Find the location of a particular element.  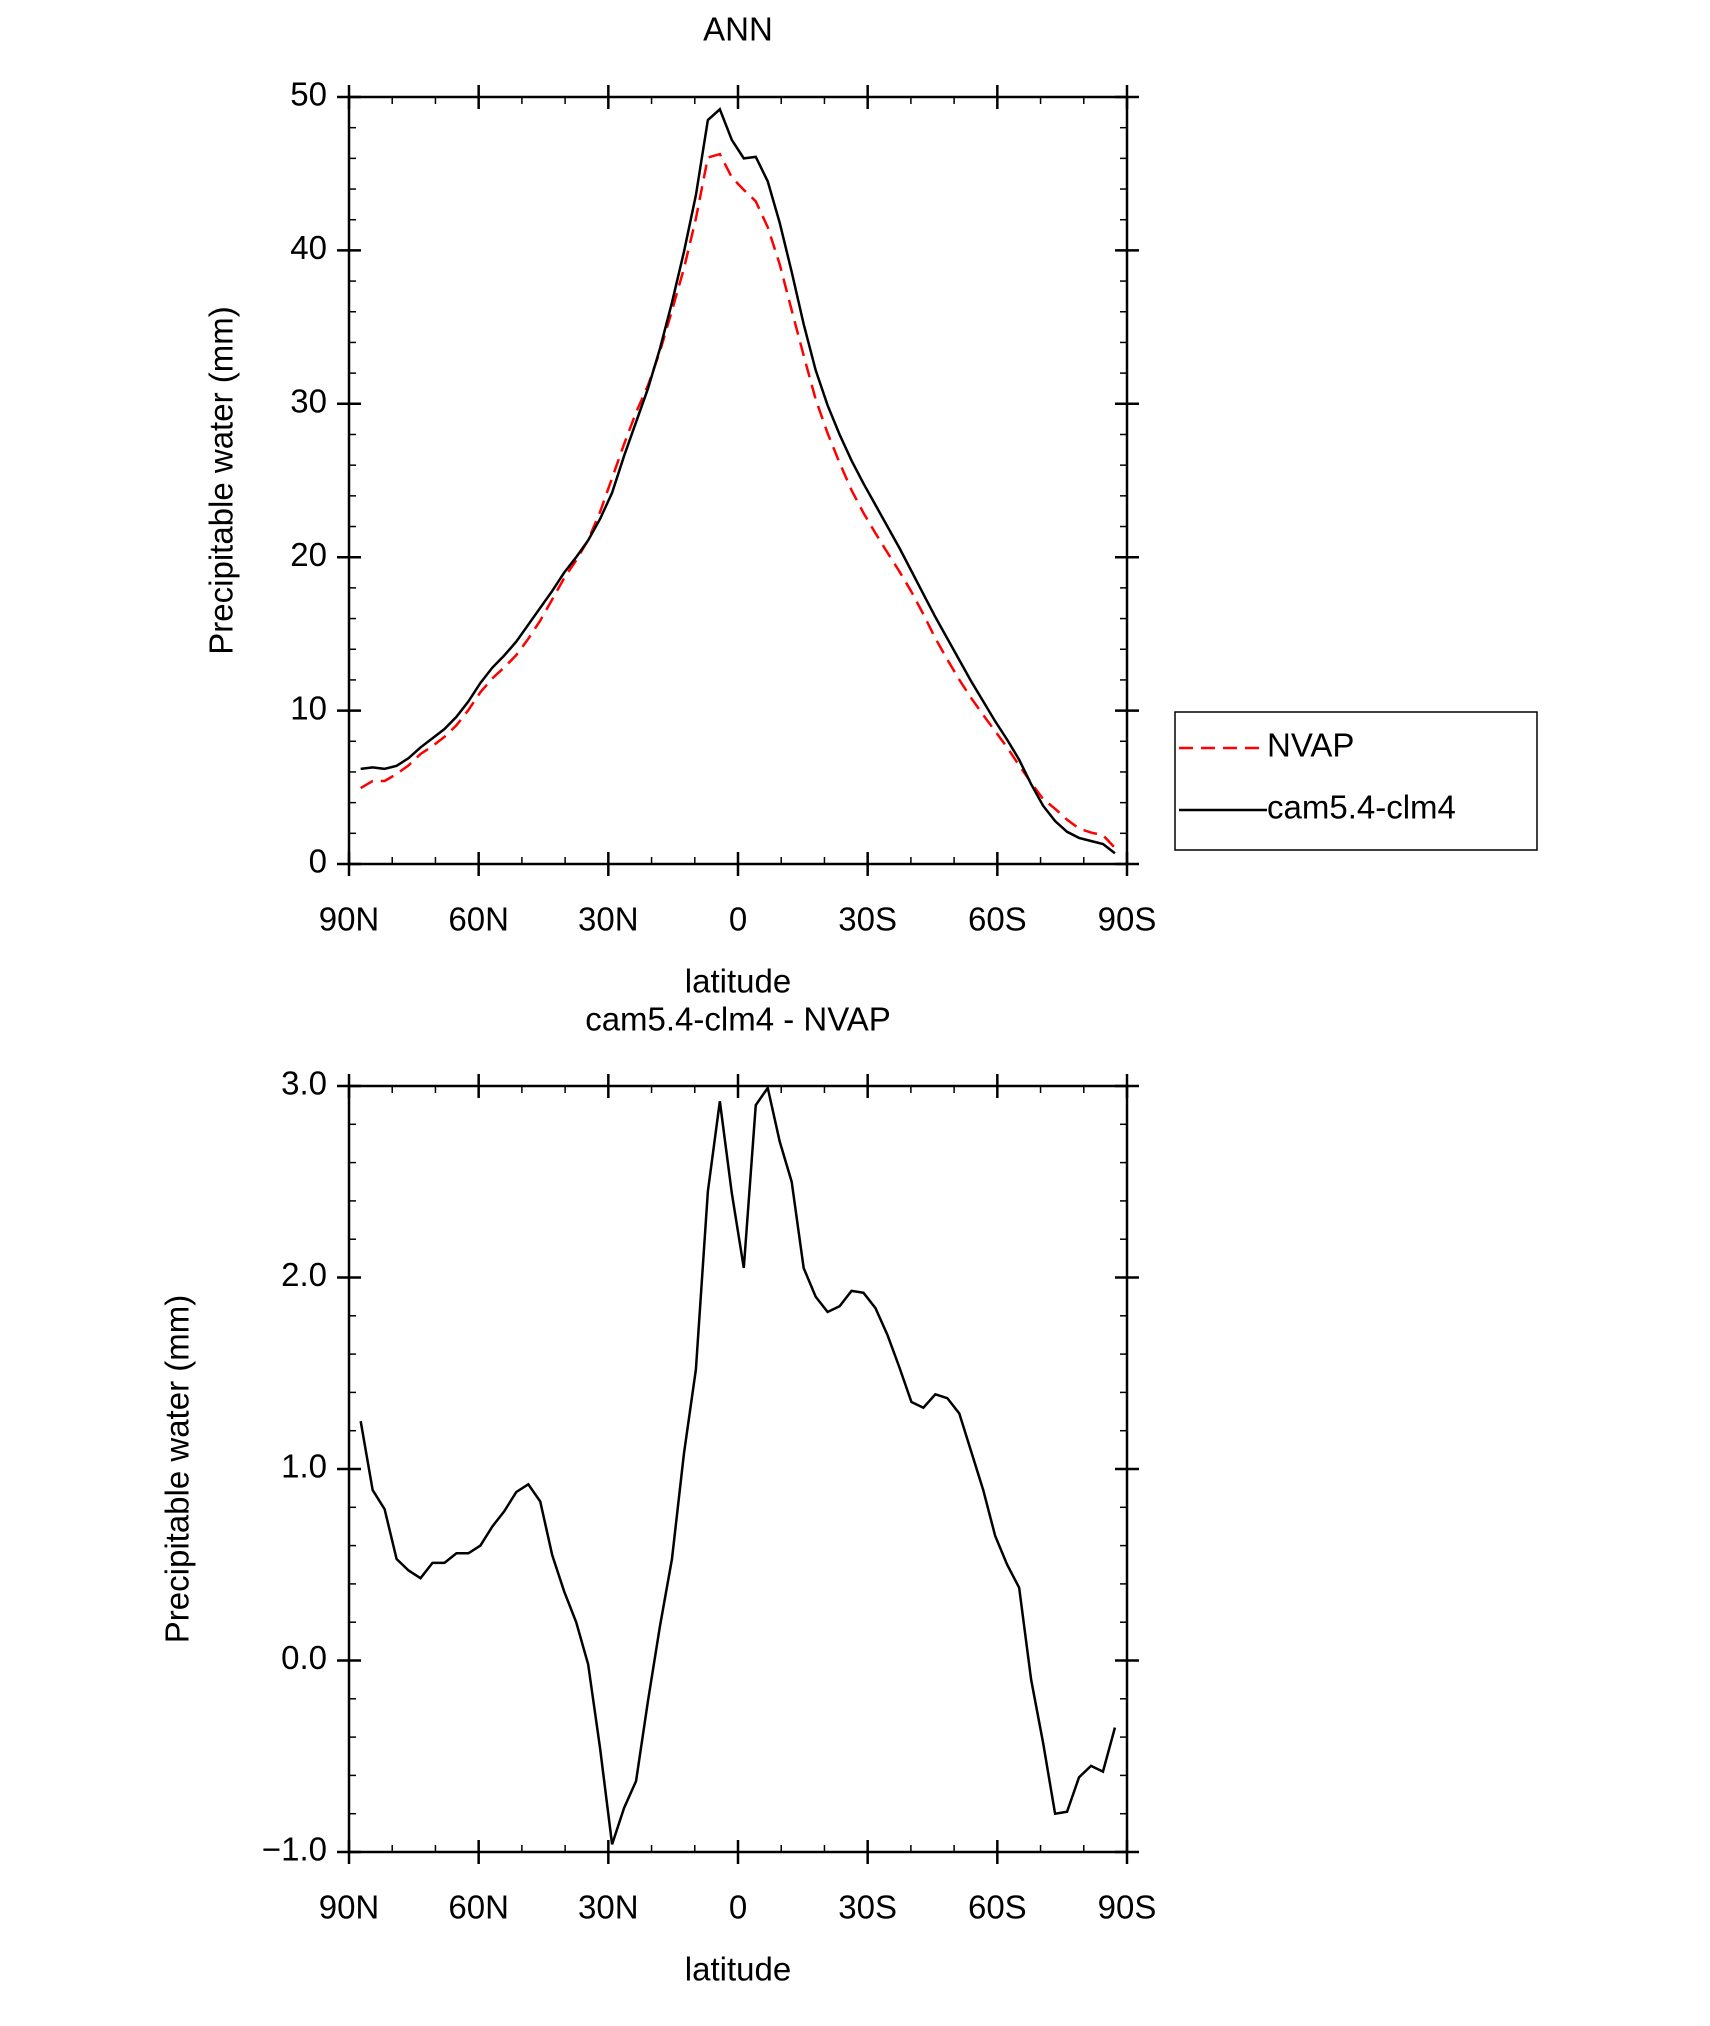

y-tick-label: 3.0 is located at coordinates (304, 1083).